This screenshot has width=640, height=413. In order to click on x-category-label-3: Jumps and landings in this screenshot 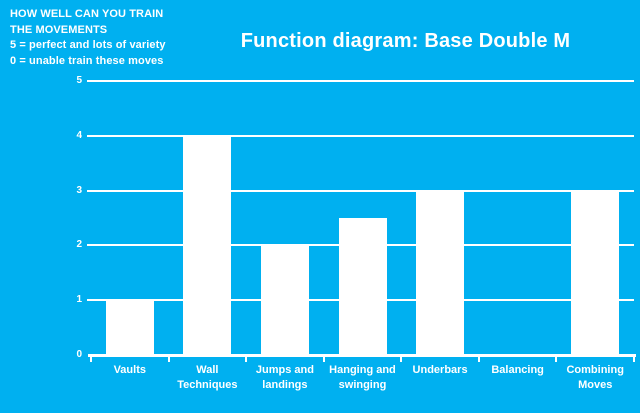, I will do `click(284, 377)`.